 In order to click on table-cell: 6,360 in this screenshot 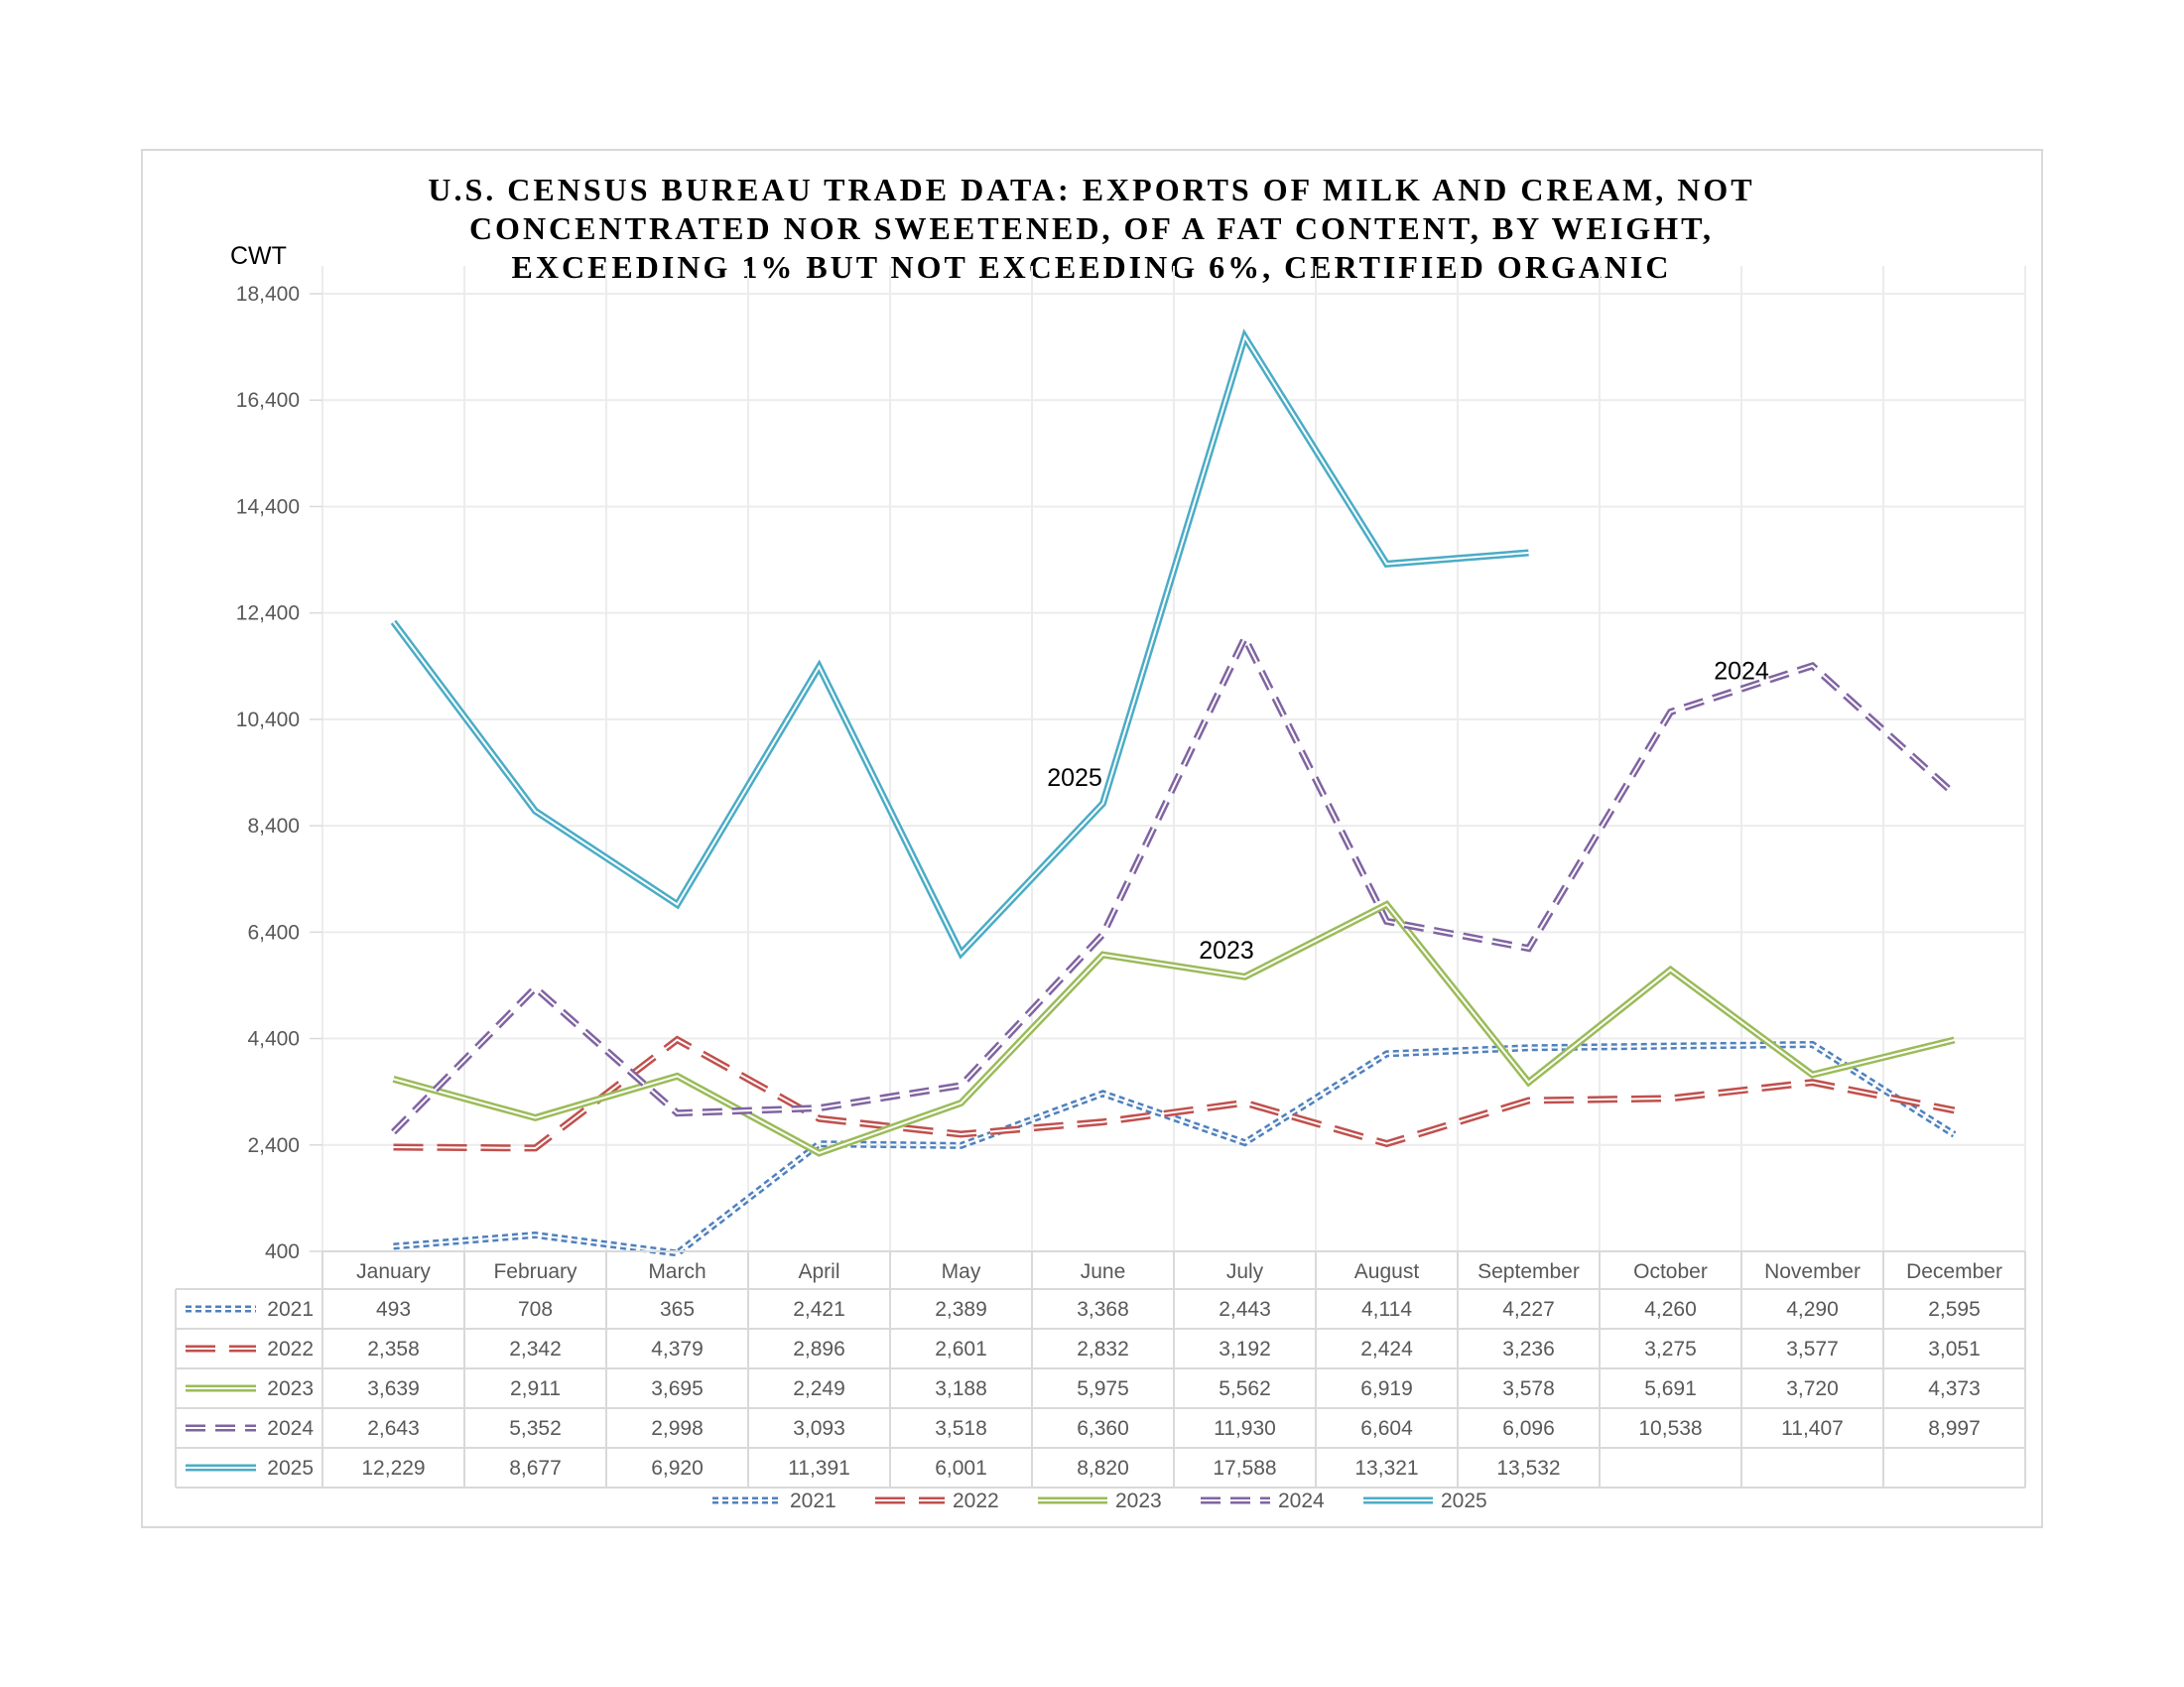, I will do `click(1103, 1428)`.